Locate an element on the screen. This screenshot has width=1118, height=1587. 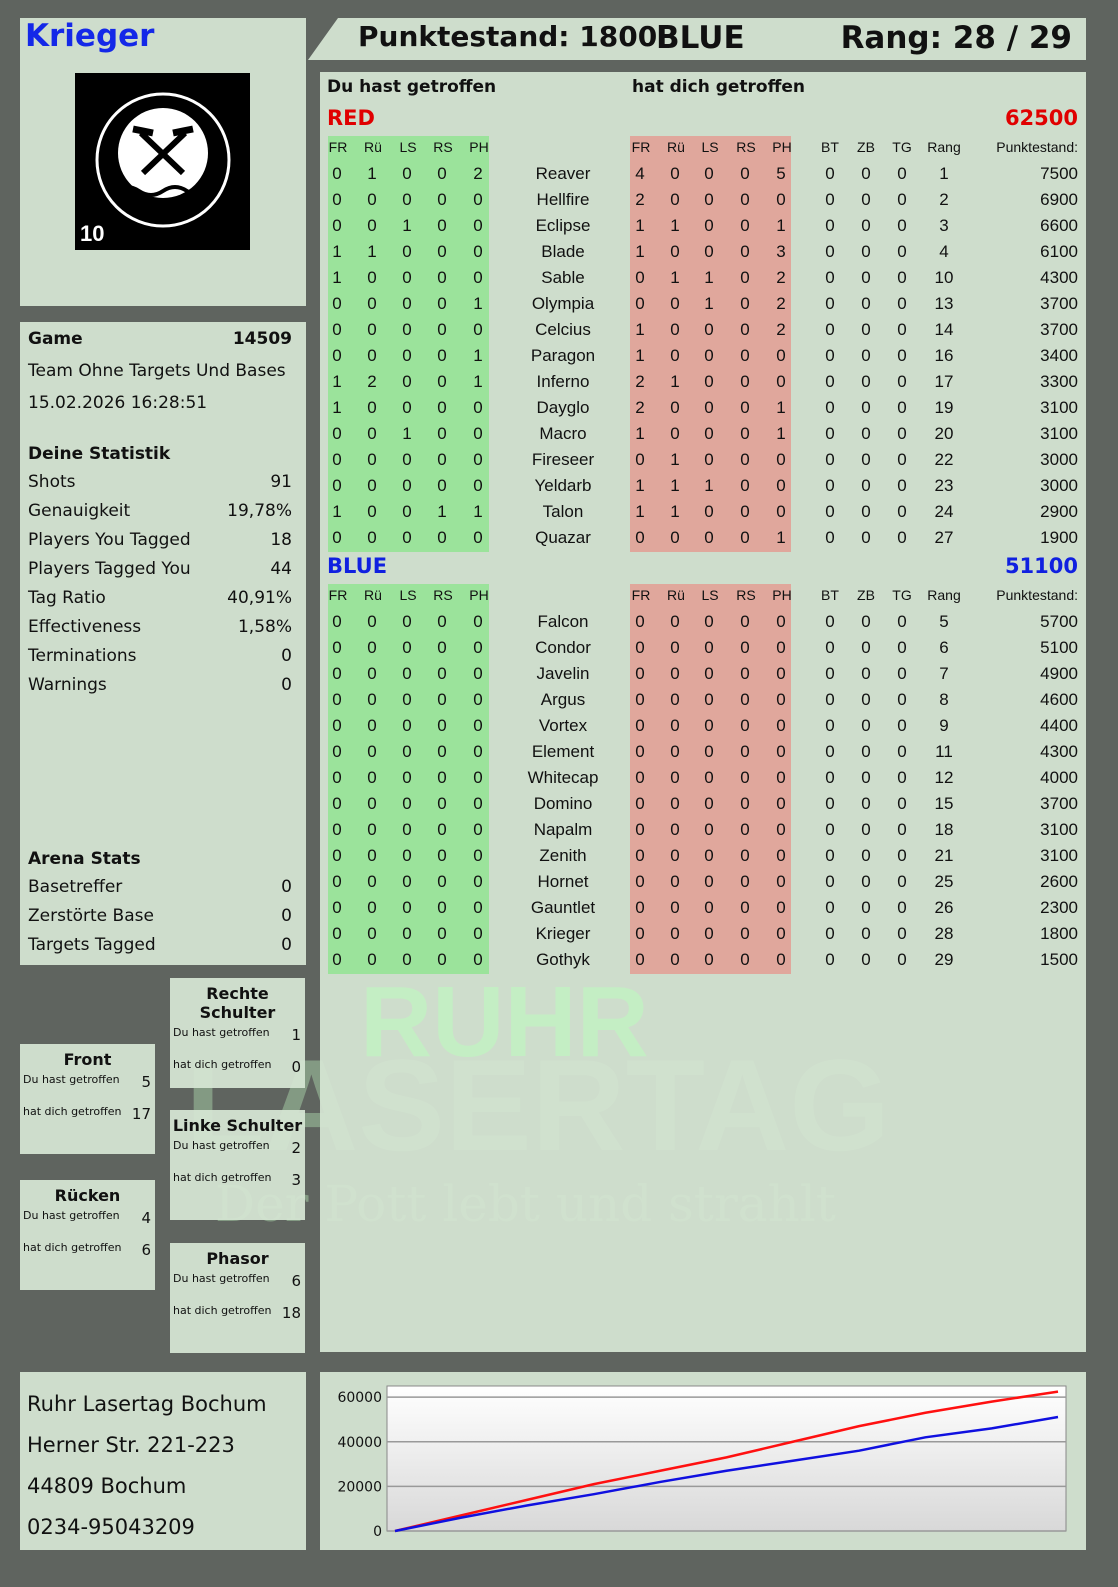
player-name: Olympia is located at coordinates (563, 303).